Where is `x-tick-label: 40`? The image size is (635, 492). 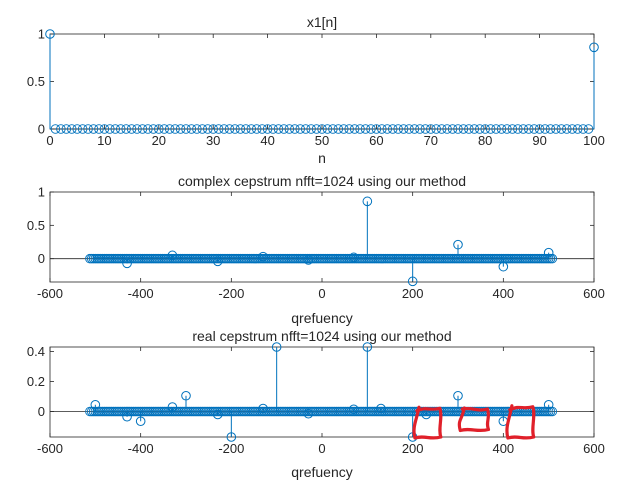
x-tick-label: 40 is located at coordinates (267, 140).